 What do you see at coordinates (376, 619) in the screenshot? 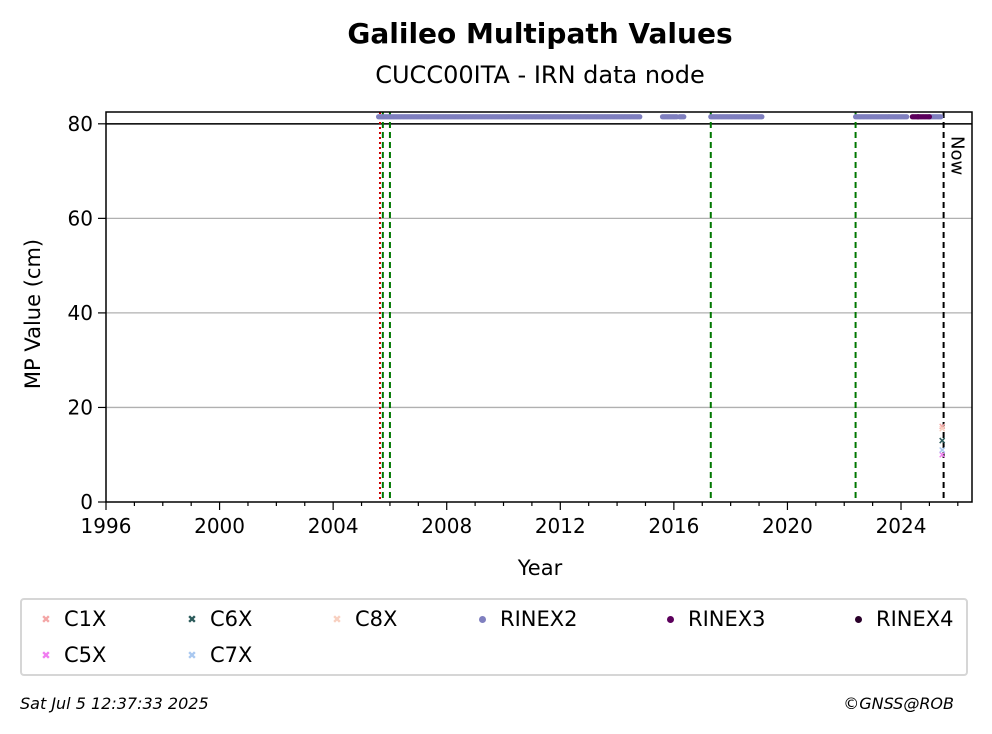
I see `legend-label: C8X` at bounding box center [376, 619].